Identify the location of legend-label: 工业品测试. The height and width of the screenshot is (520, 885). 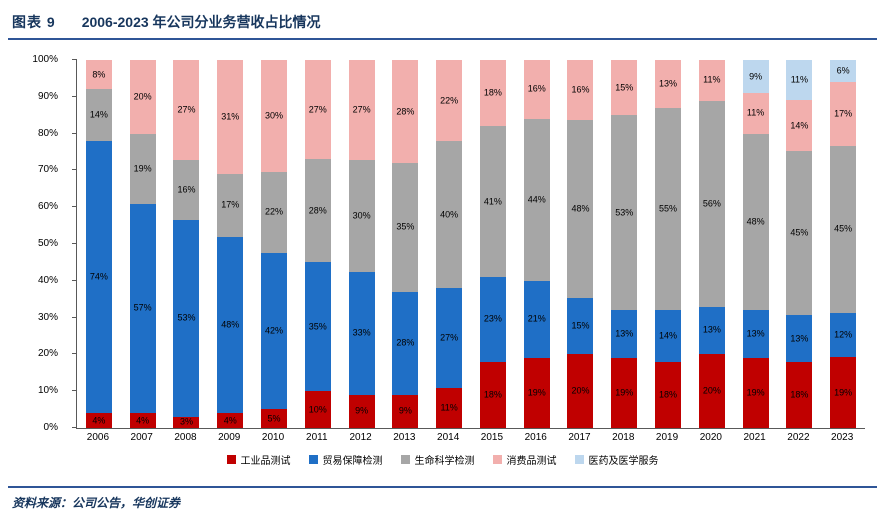
(265, 461).